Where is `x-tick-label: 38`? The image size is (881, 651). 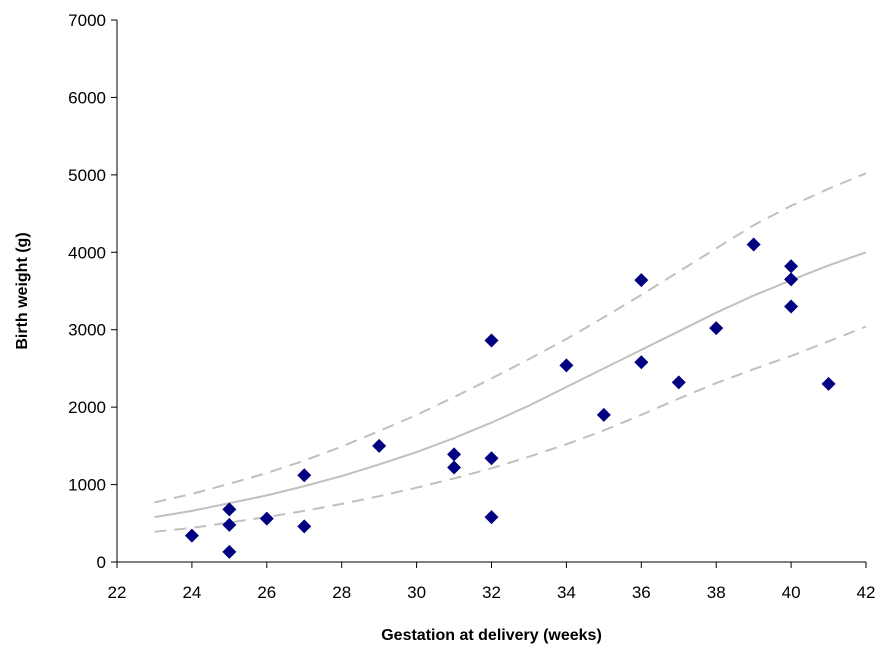
x-tick-label: 38 is located at coordinates (716, 592).